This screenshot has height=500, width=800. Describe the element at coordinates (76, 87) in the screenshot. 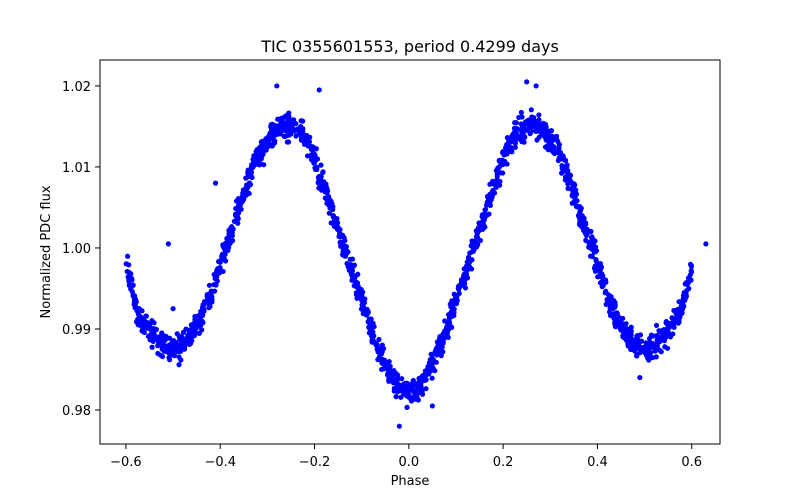

I see `y-tick-label: 1.02` at that location.